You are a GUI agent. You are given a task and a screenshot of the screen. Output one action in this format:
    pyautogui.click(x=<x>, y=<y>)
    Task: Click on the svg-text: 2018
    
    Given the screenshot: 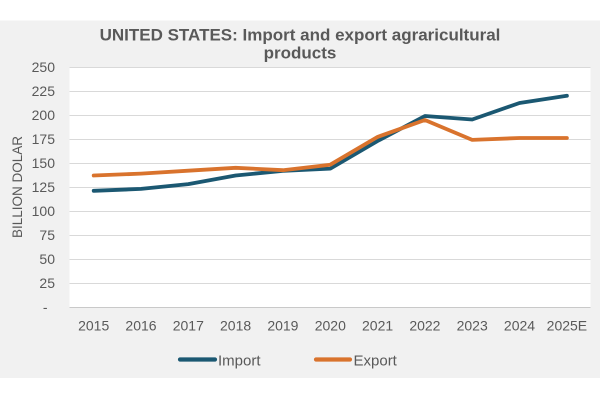 What is the action you would take?
    pyautogui.click(x=235, y=326)
    